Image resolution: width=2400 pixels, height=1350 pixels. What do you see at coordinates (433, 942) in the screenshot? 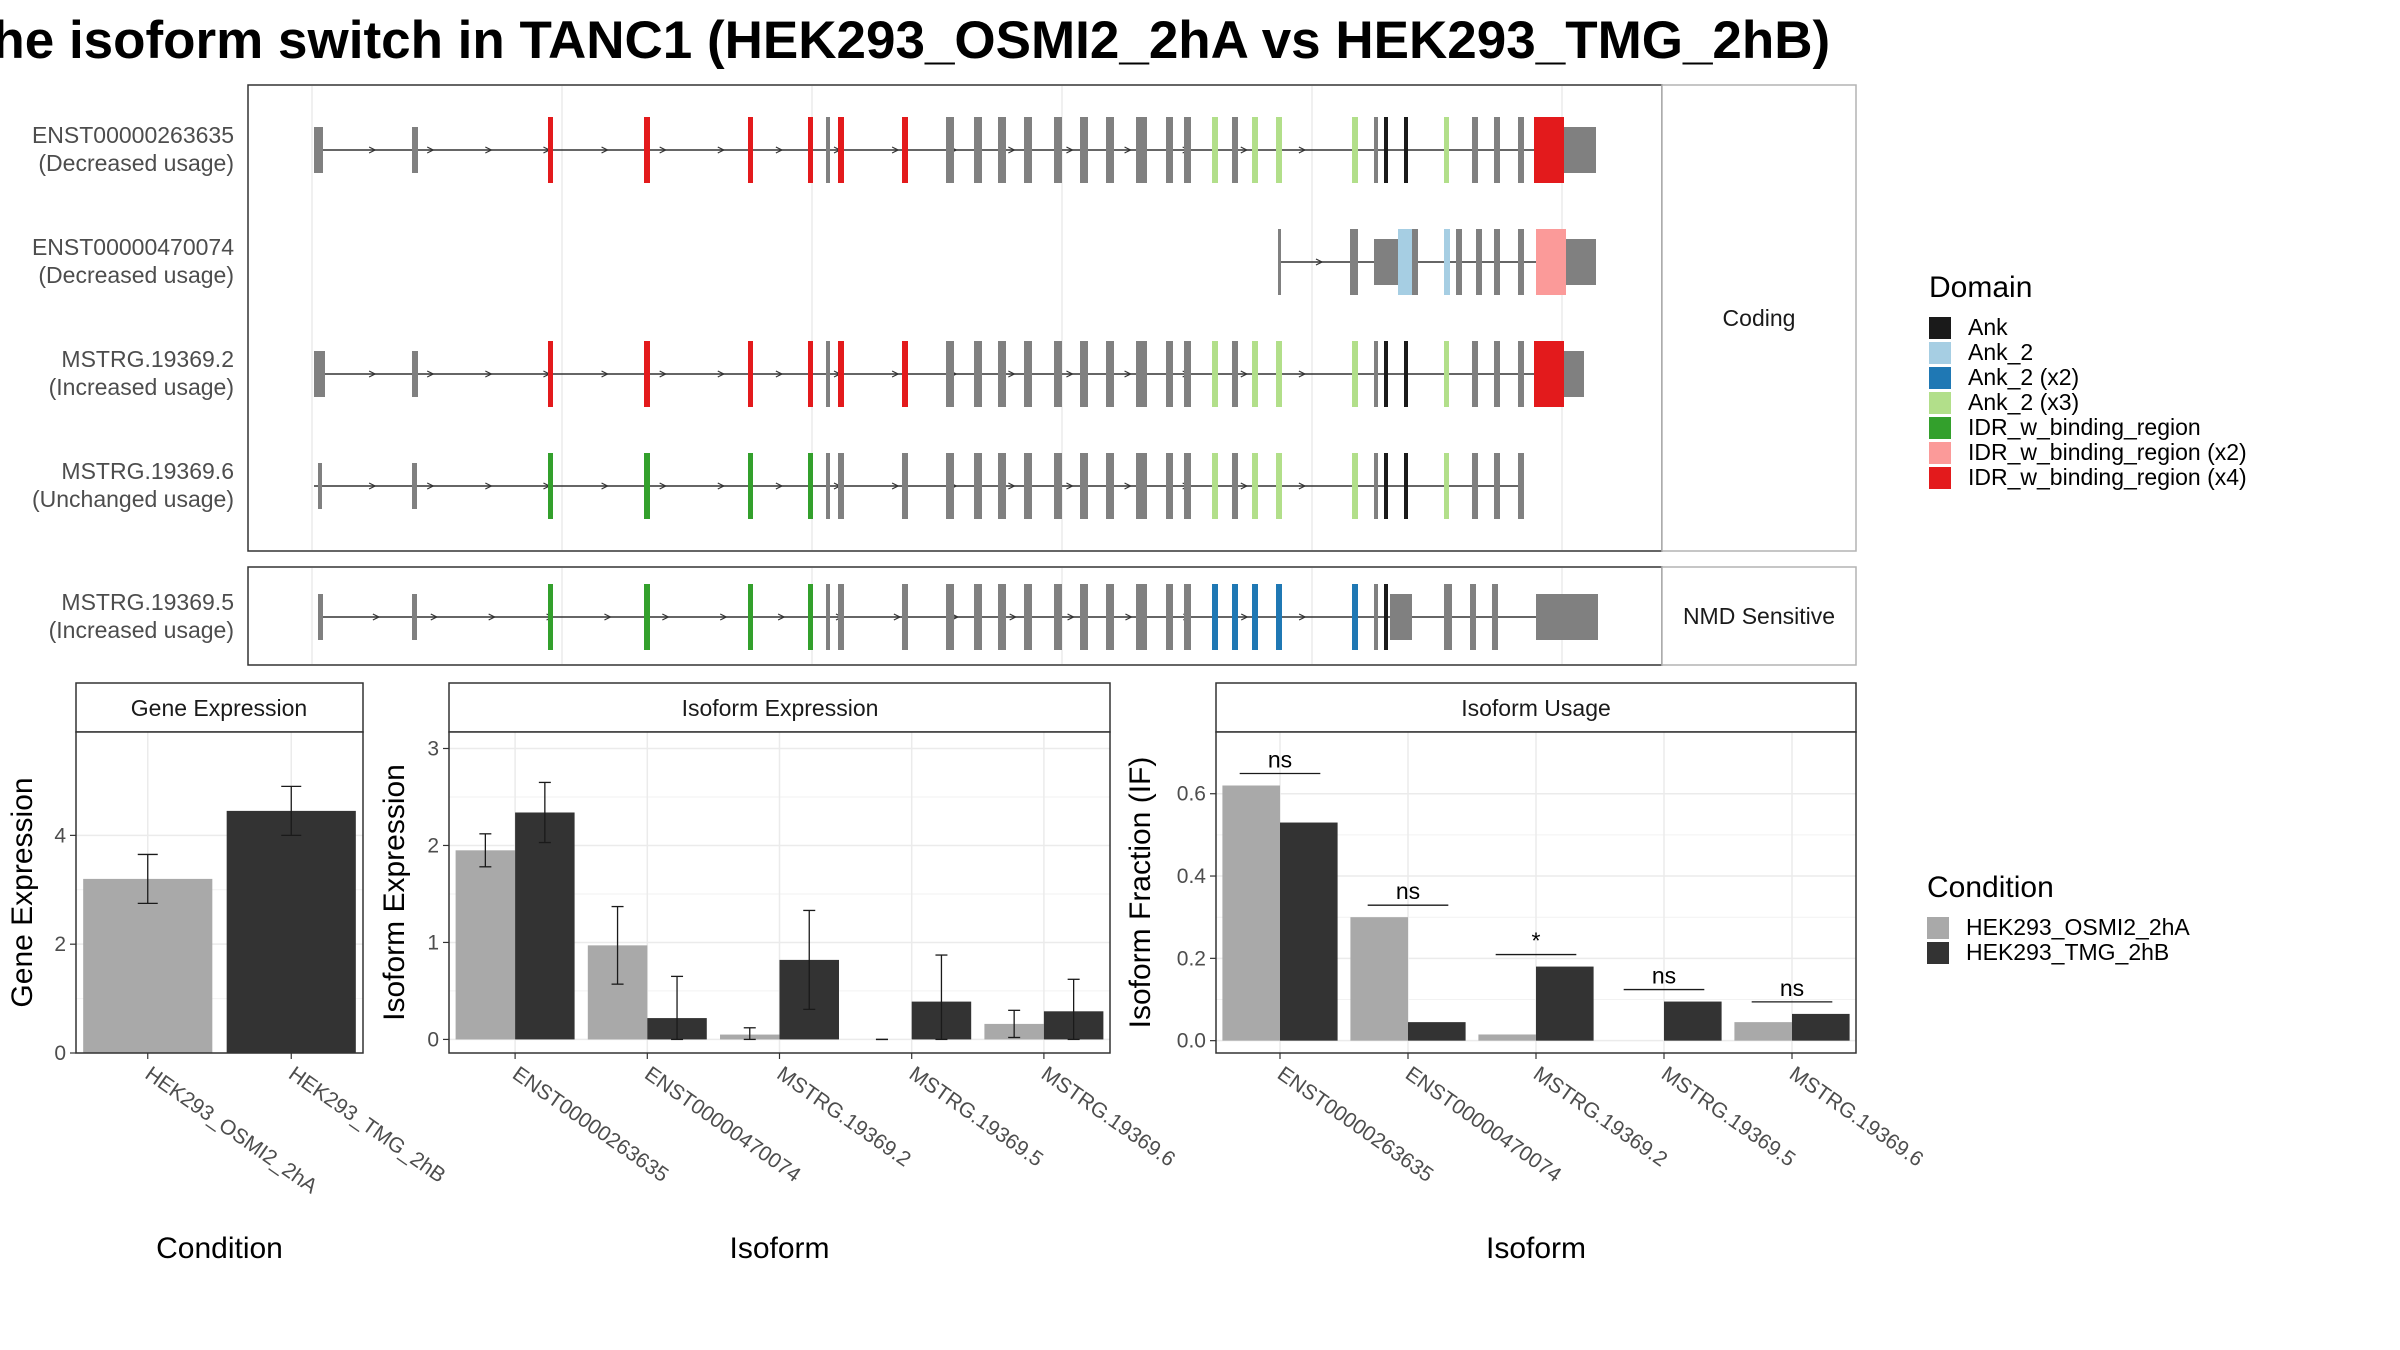
I see `y-tick-label: 1` at bounding box center [433, 942].